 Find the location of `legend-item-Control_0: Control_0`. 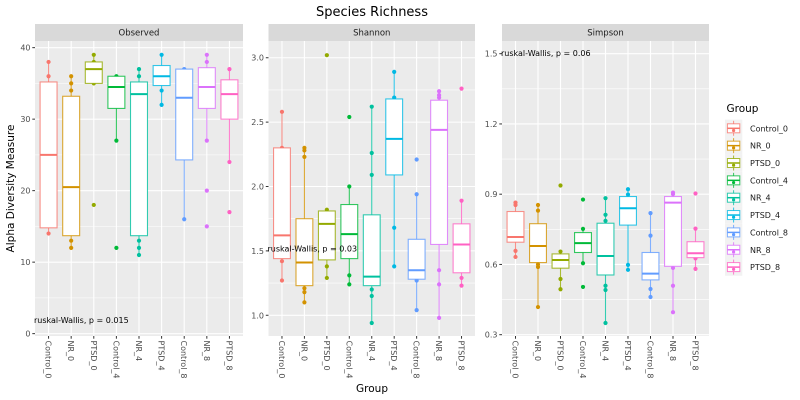

legend-item-Control_0: Control_0 is located at coordinates (756, 128).